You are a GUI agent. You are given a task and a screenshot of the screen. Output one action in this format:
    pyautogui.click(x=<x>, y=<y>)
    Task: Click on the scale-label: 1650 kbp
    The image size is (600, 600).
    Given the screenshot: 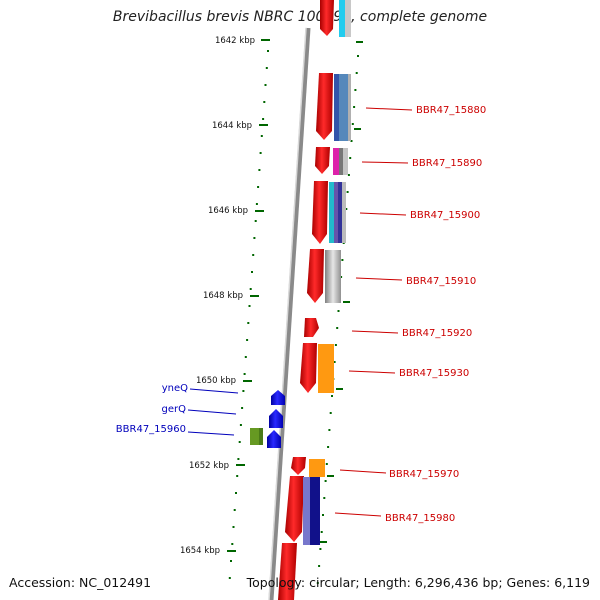 What is the action you would take?
    pyautogui.click(x=216, y=381)
    